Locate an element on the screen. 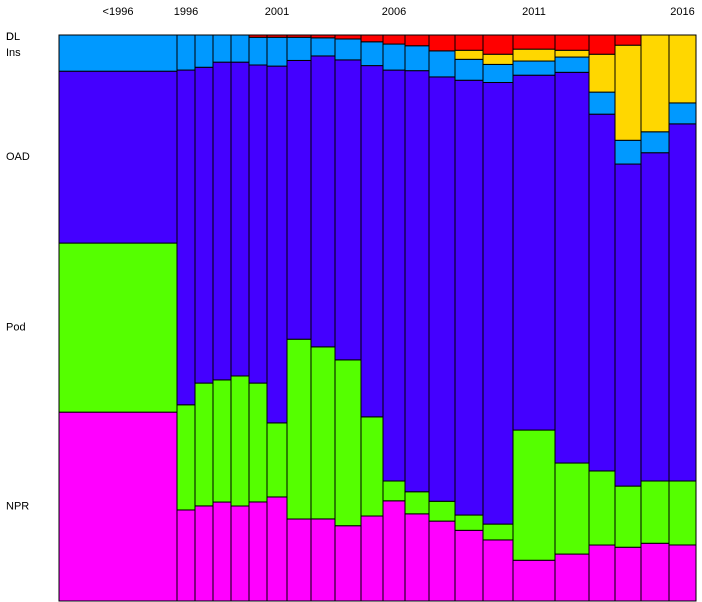 The height and width of the screenshot is (602, 702). legend-label: NPR is located at coordinates (17, 506).